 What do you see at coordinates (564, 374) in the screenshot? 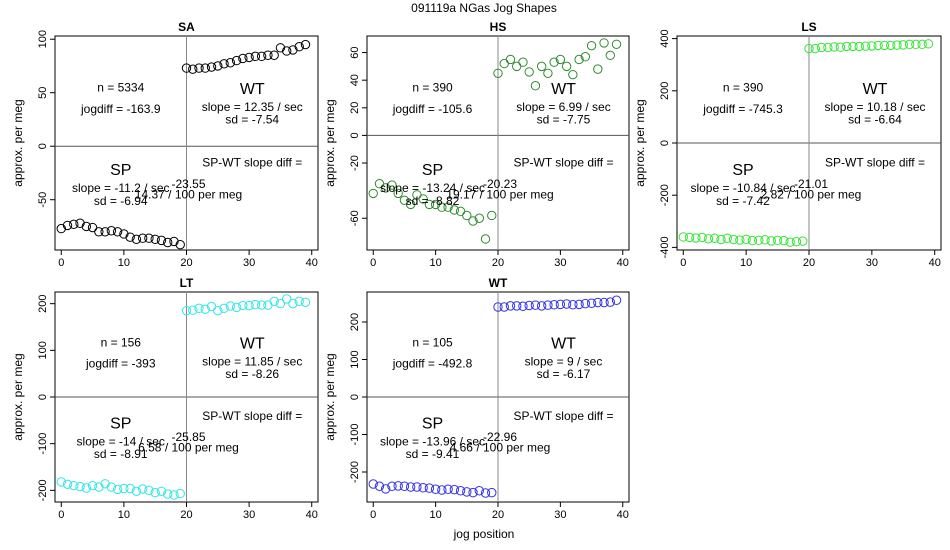
I see `wt-sd: sd = -6.17` at bounding box center [564, 374].